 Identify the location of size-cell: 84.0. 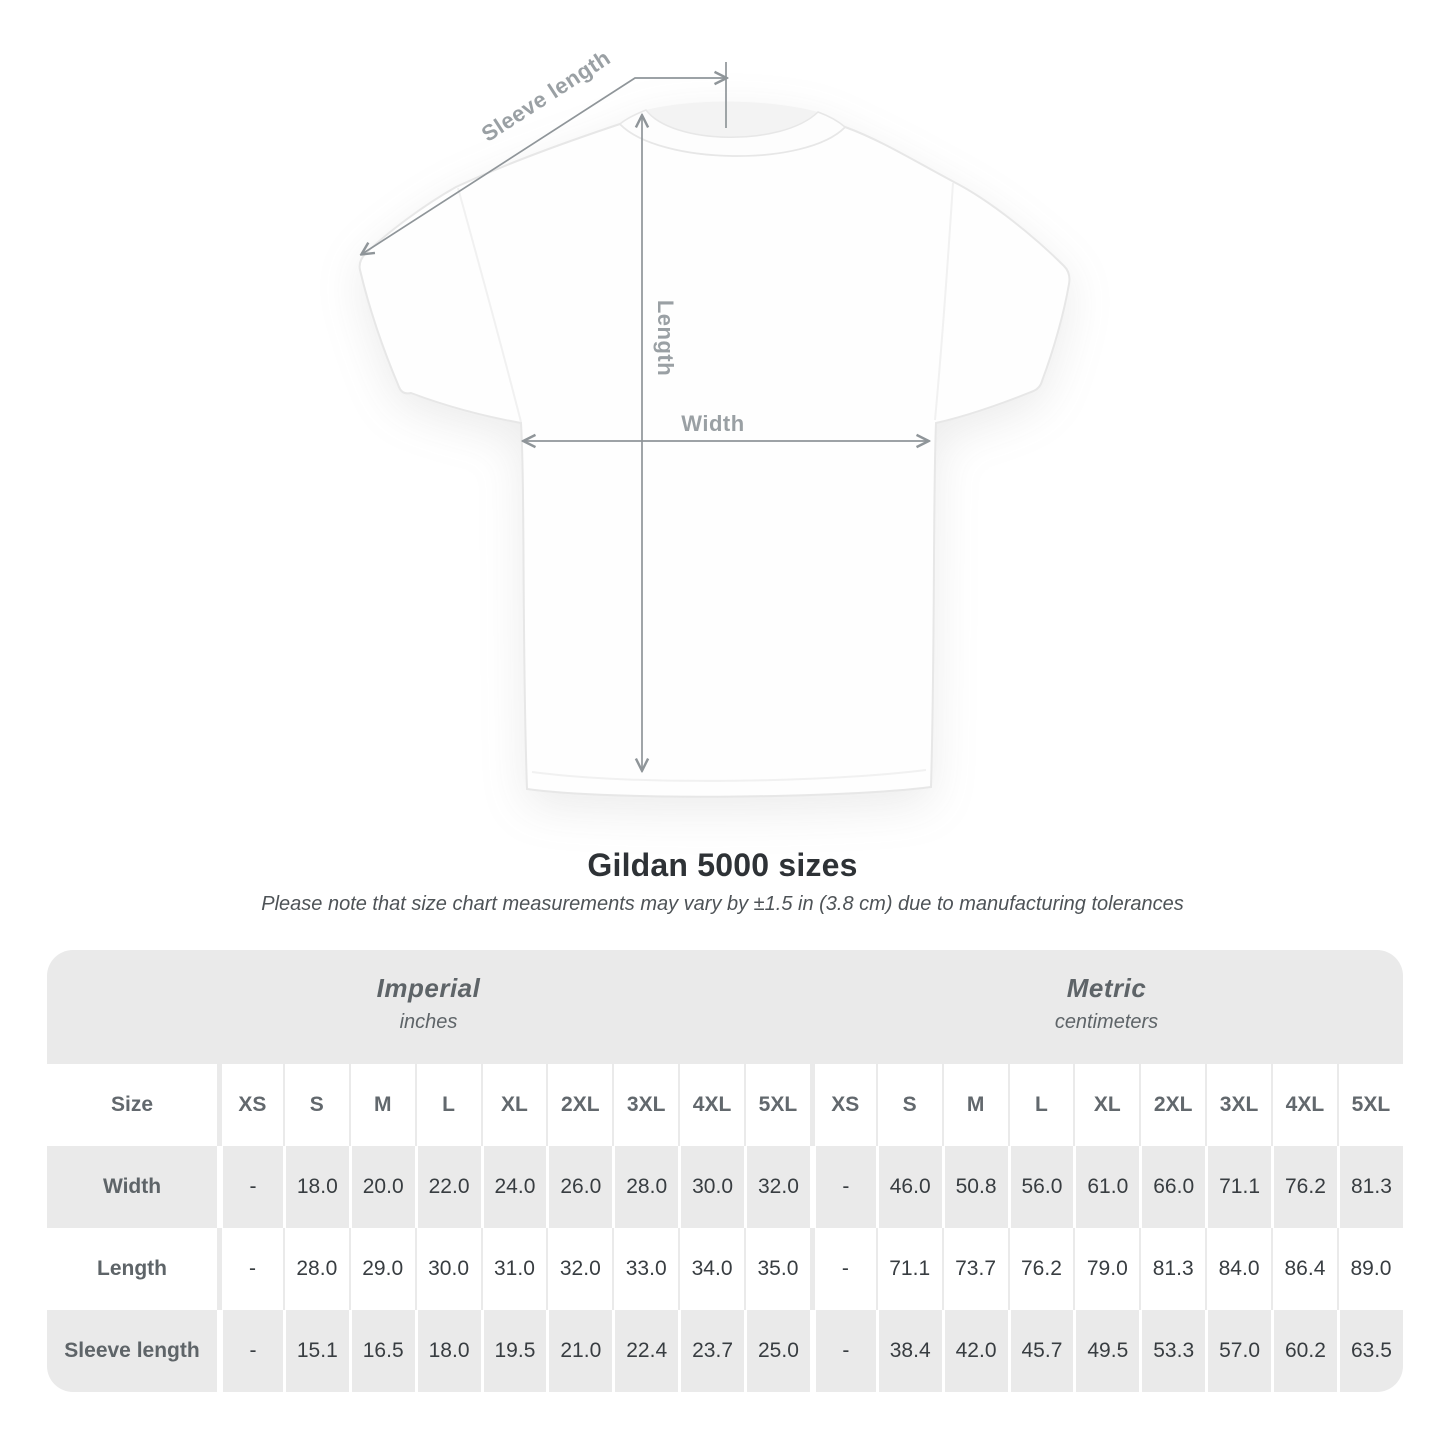
(1238, 1269).